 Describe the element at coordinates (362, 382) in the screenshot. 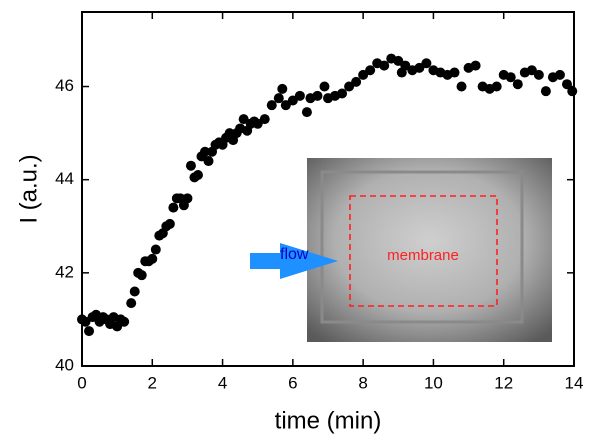

I see `x-tick-label: 8` at that location.